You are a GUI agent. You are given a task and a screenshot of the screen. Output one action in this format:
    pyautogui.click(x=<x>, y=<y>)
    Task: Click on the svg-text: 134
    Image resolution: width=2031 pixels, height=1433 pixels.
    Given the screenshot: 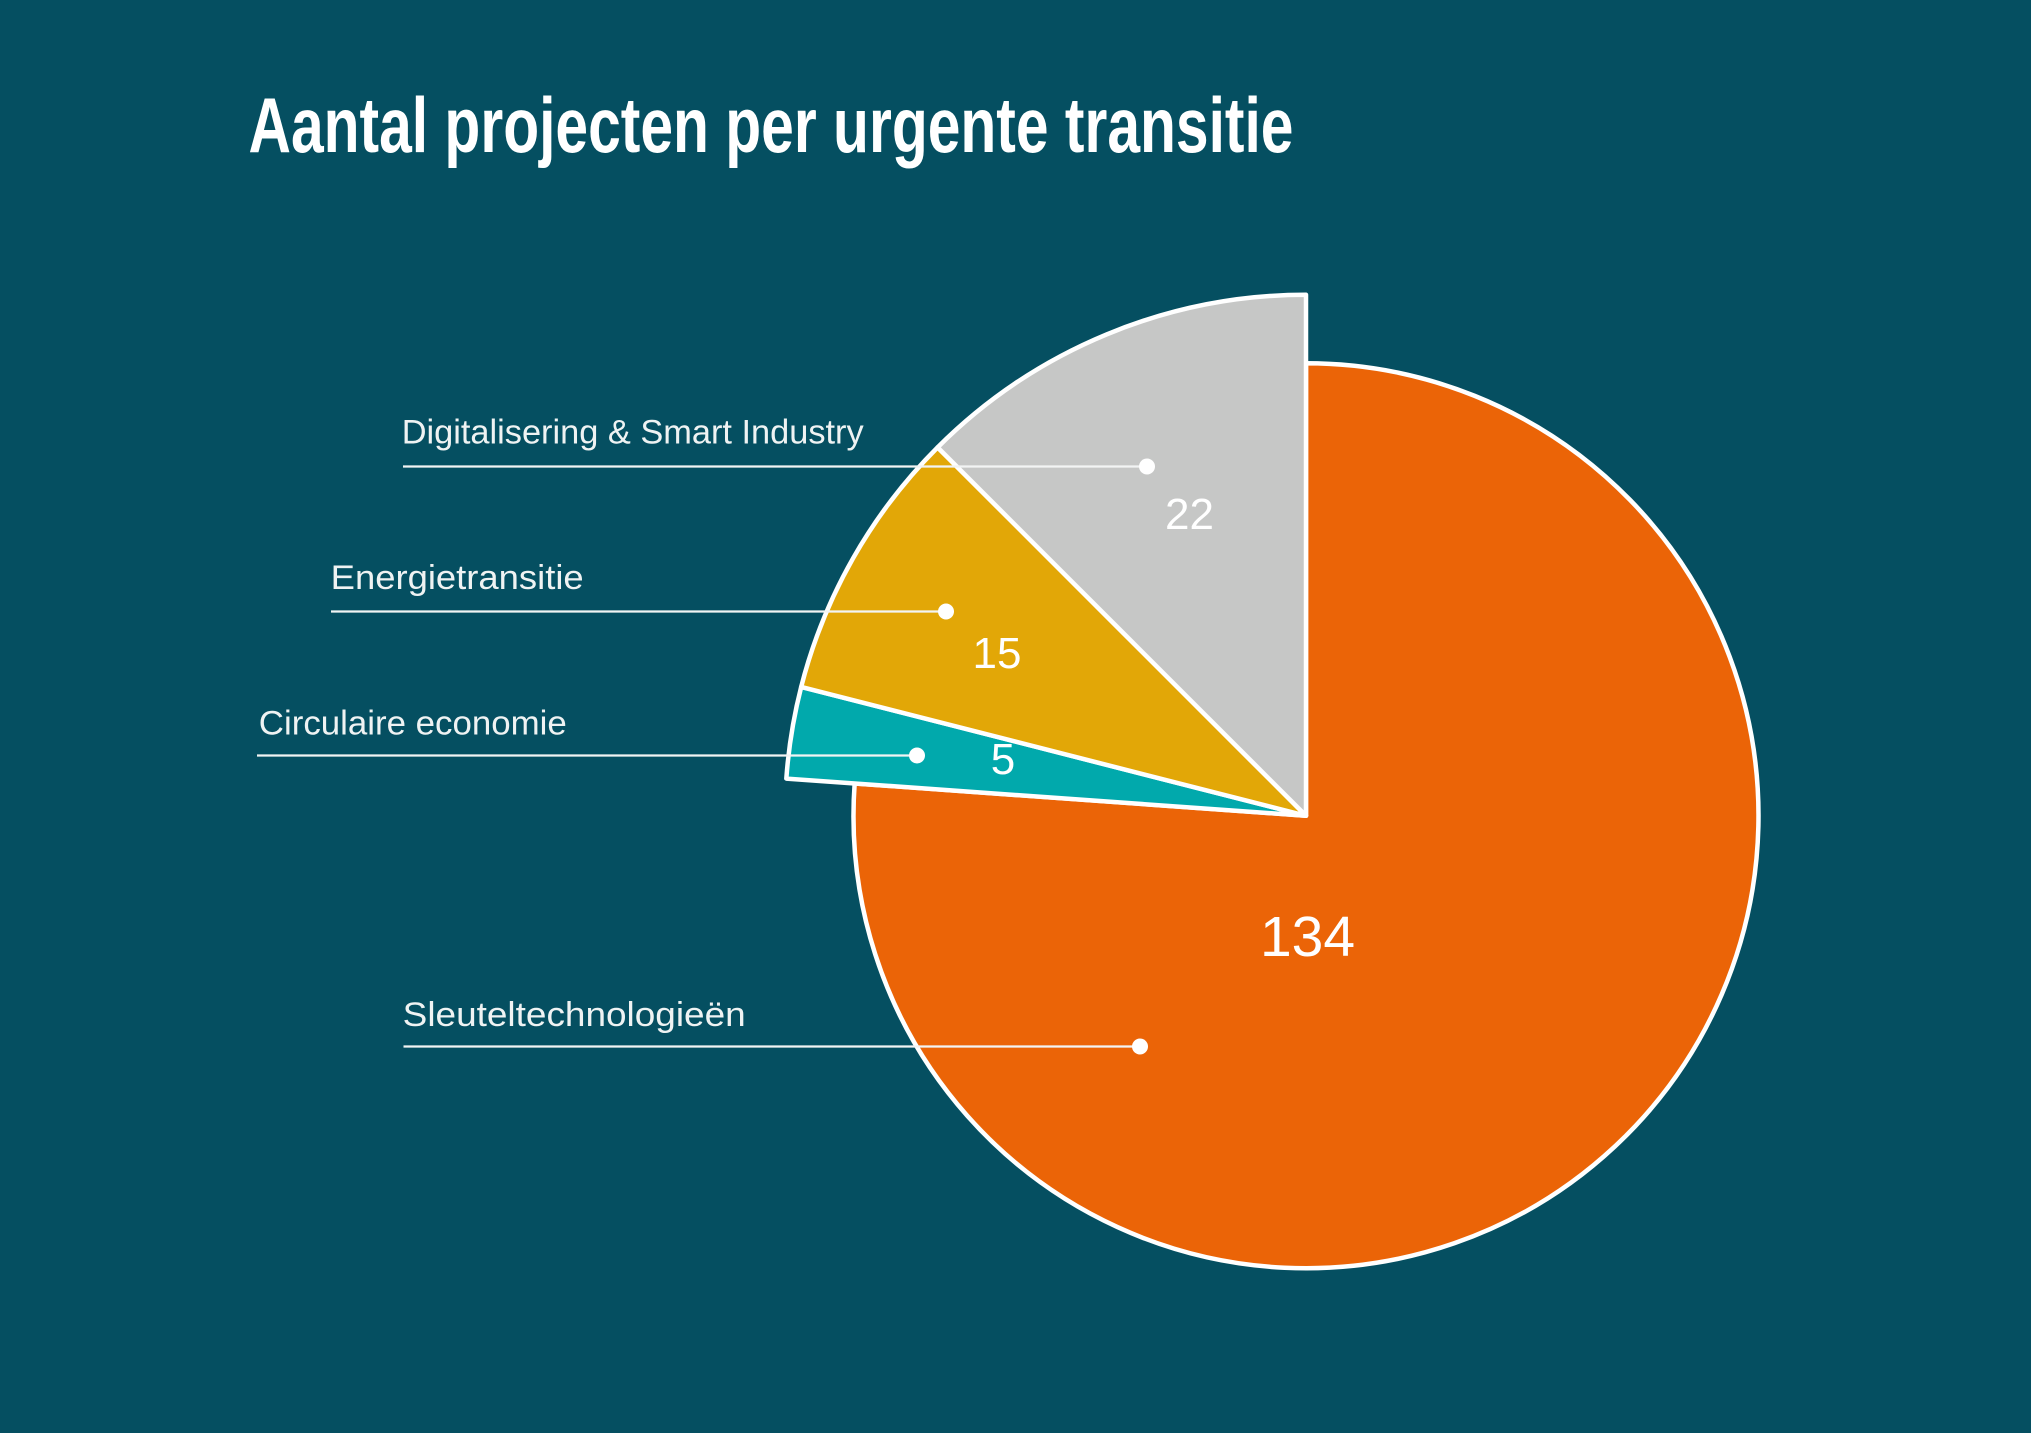 What is the action you would take?
    pyautogui.click(x=1307, y=937)
    